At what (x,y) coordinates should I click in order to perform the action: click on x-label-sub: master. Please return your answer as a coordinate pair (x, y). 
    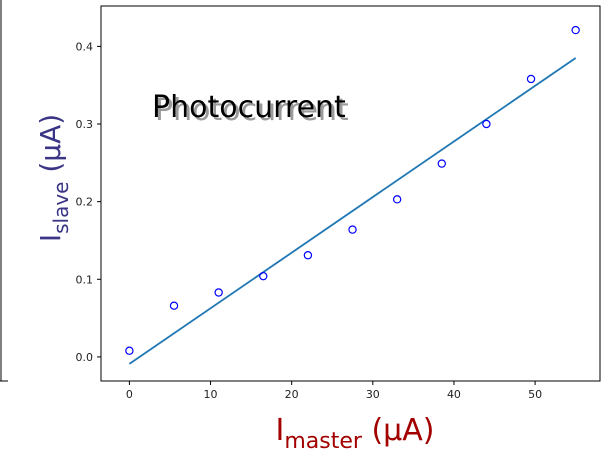
    Looking at the image, I should click on (323, 441).